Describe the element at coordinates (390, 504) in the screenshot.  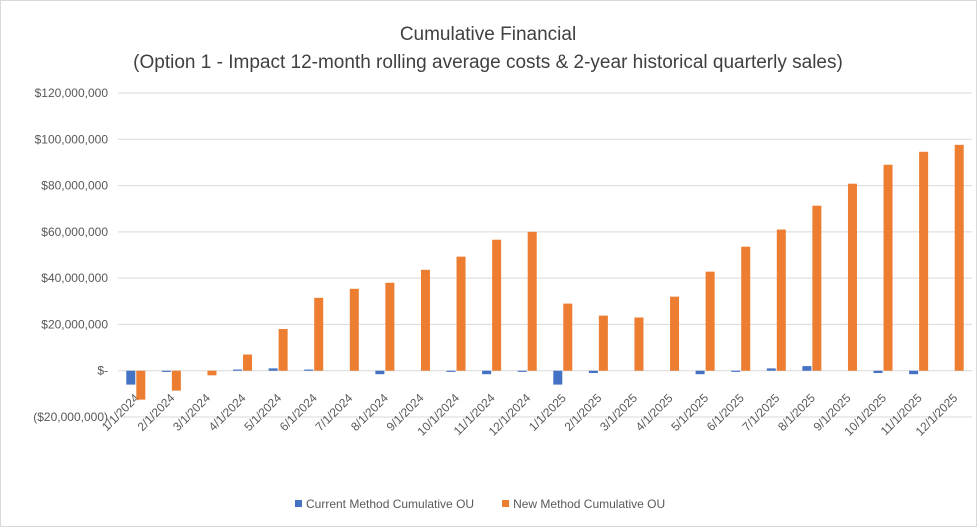
I see `legend-label: Current Method Cumulative OU` at that location.